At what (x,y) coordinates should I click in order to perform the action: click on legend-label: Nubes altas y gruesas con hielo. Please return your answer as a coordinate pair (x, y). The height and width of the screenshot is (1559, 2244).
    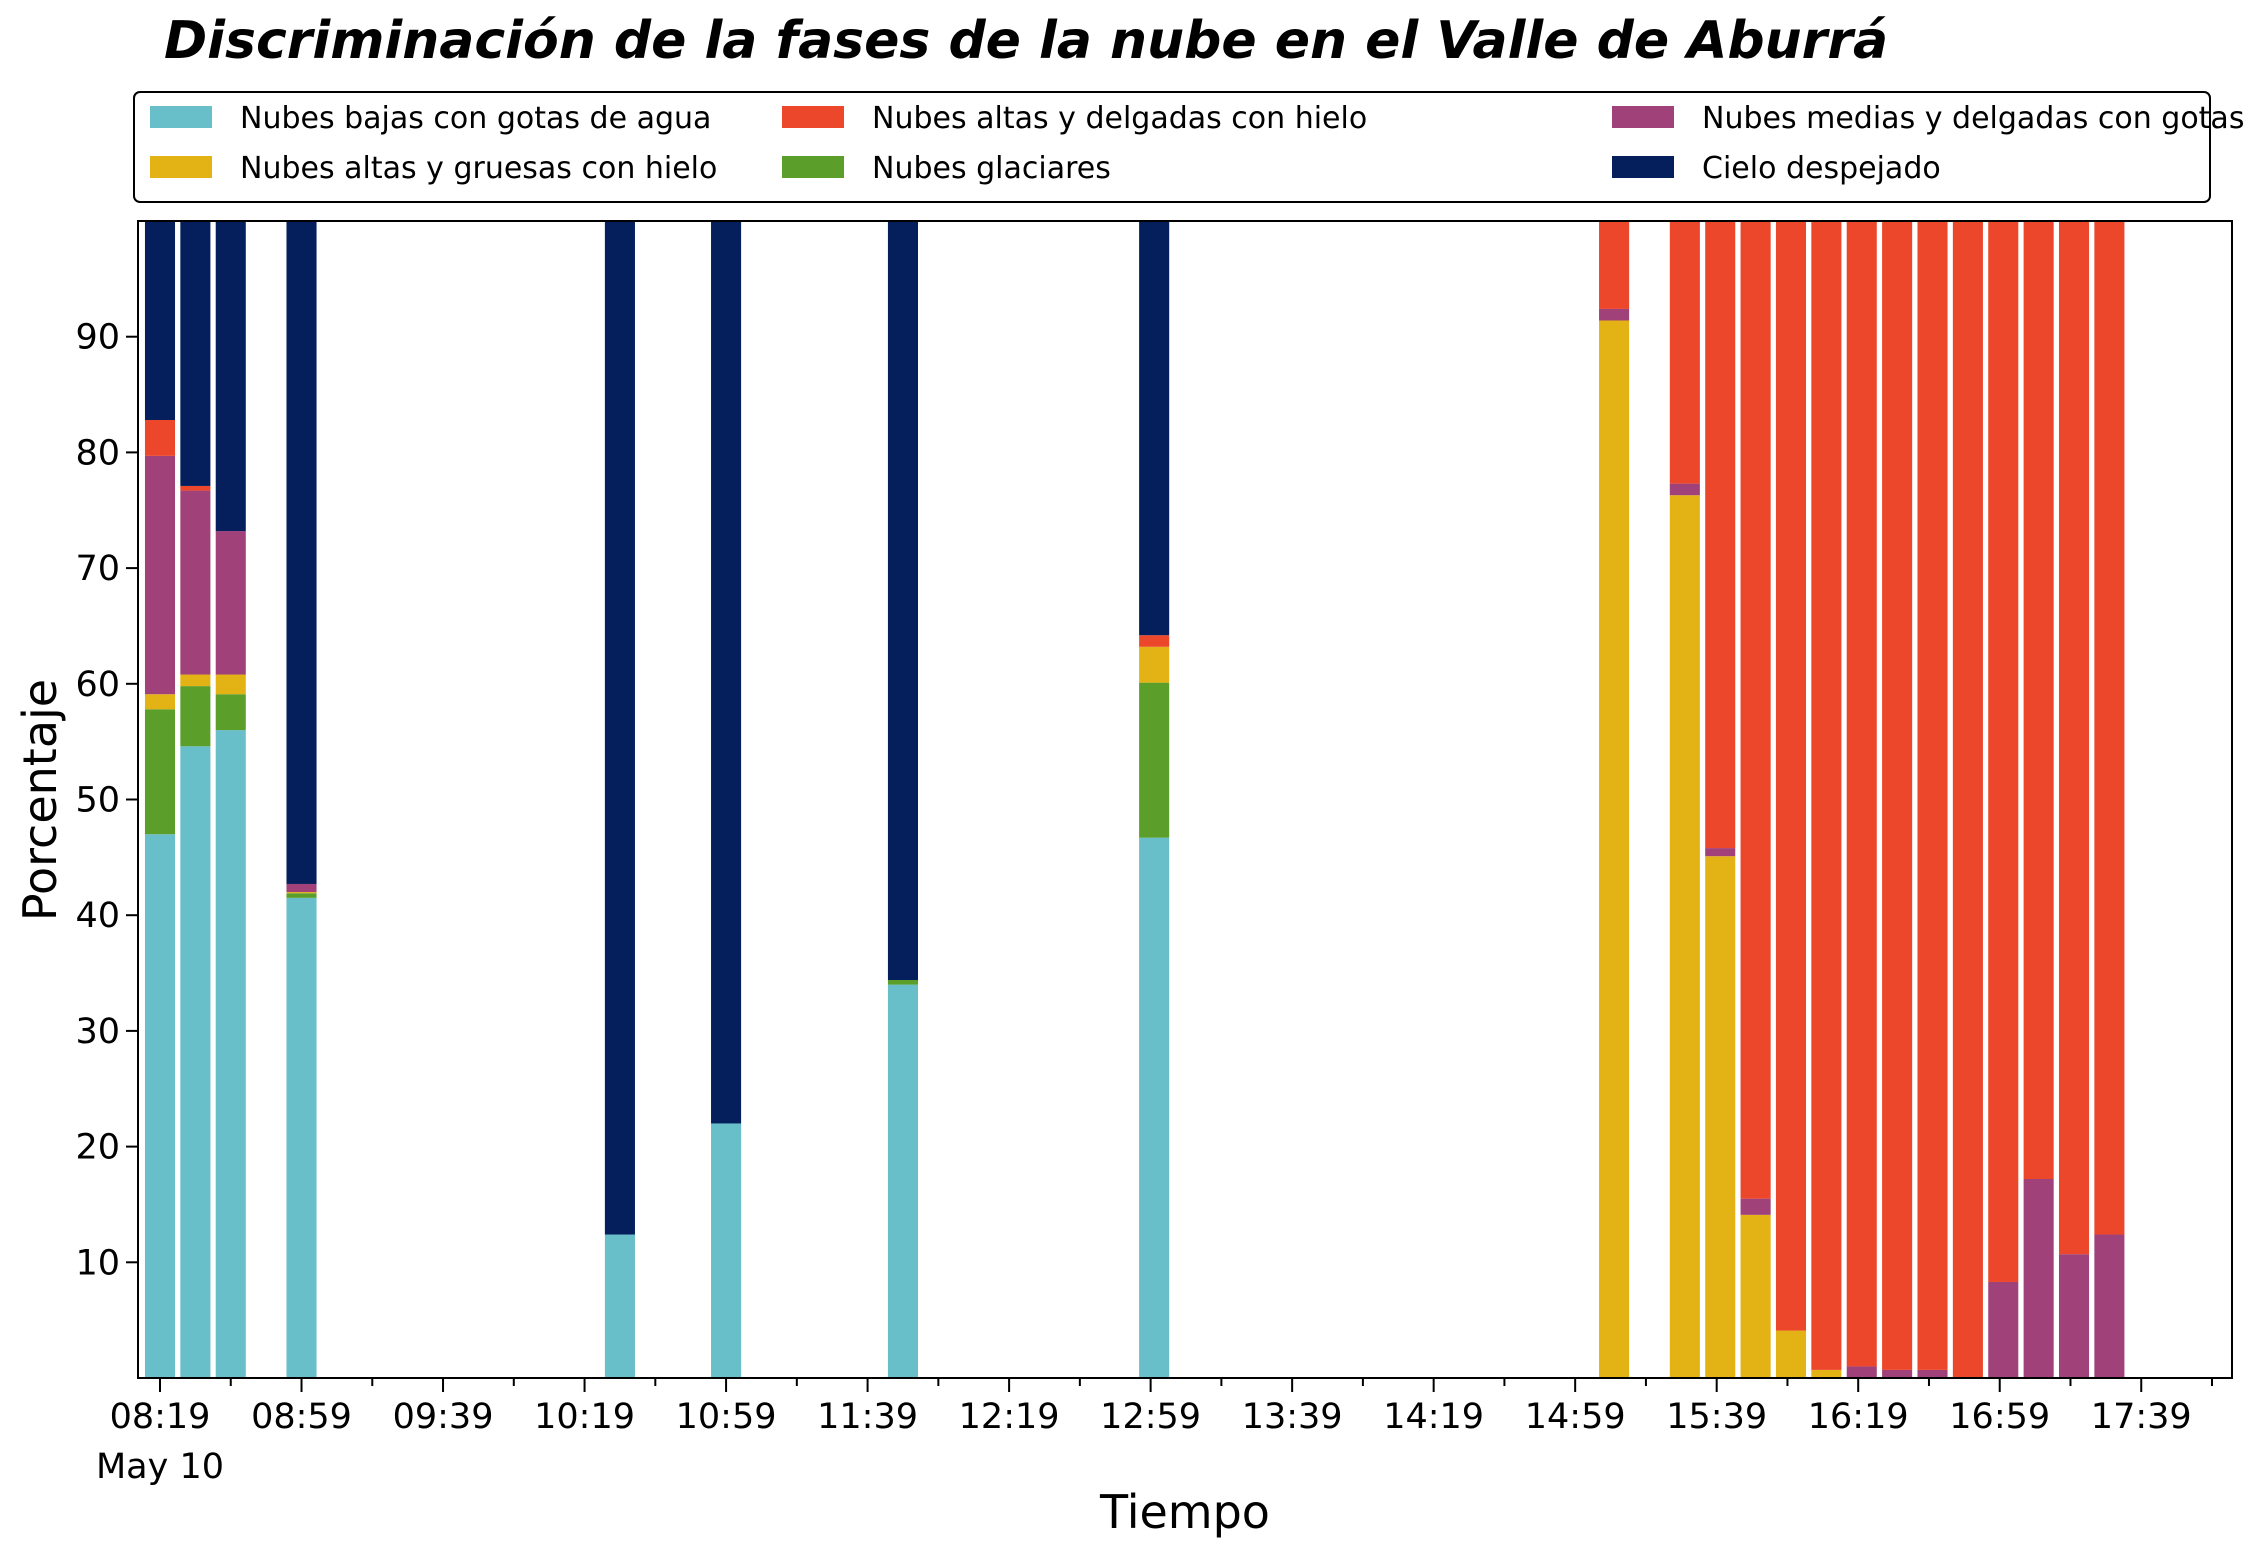
    Looking at the image, I should click on (478, 168).